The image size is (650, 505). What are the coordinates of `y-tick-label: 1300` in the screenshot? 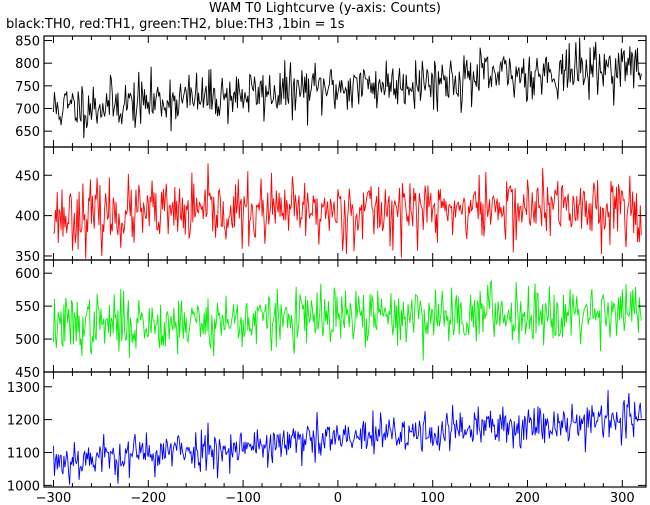 It's located at (23, 388).